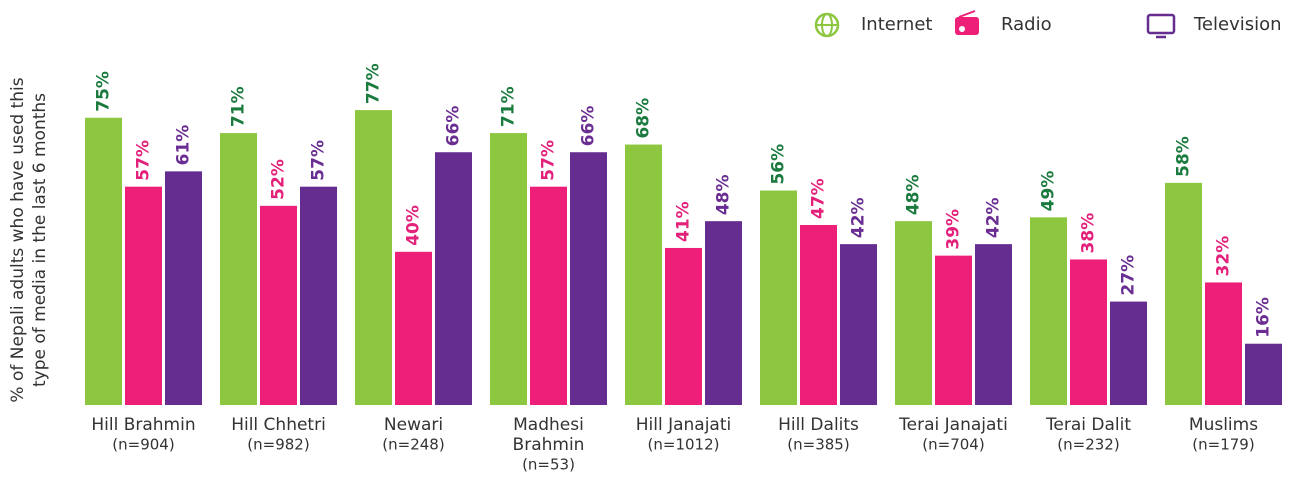 The height and width of the screenshot is (479, 1308). I want to click on sample-size: (n=248), so click(413, 445).